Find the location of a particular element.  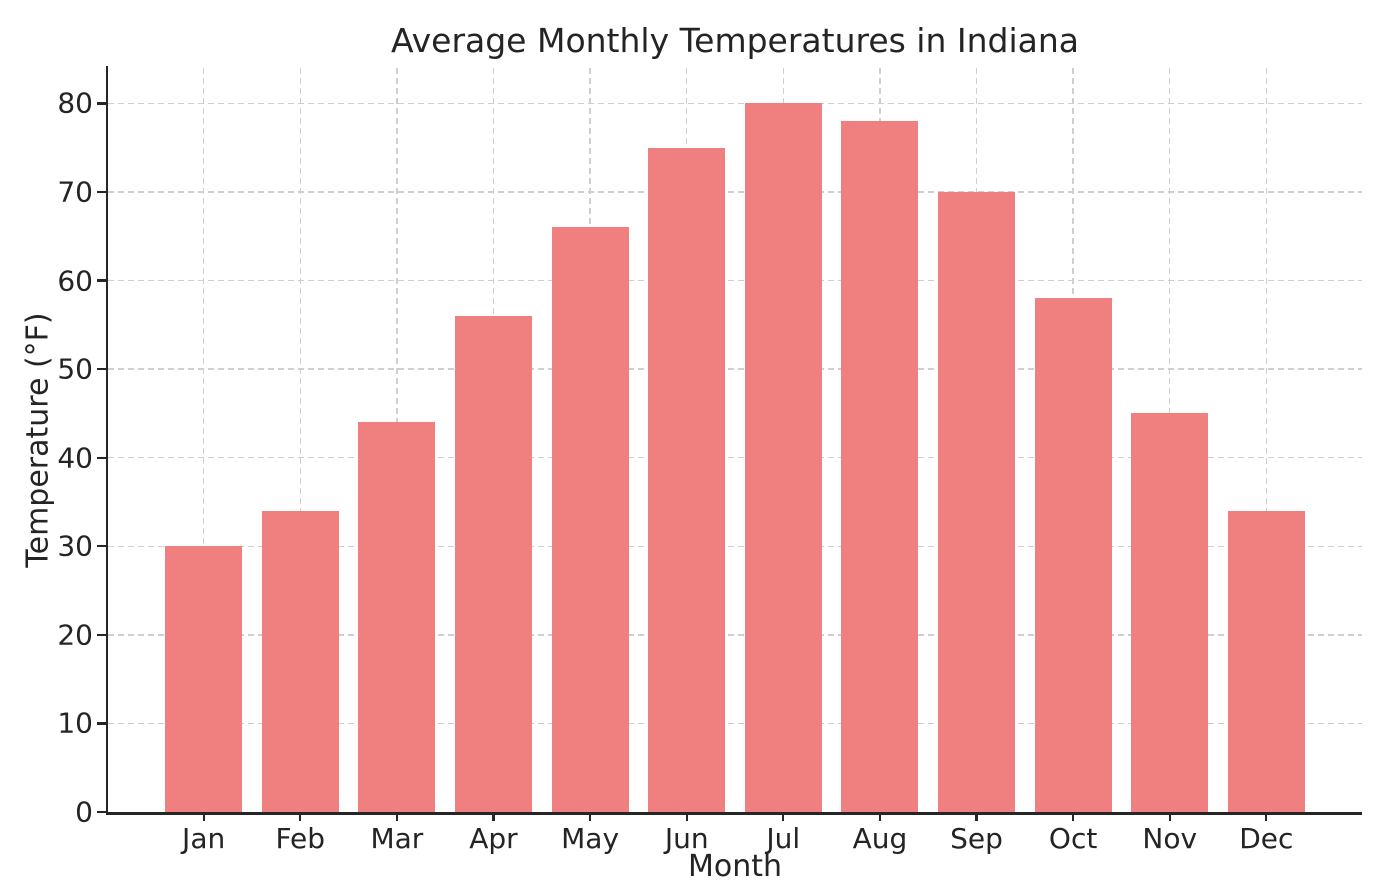

bar-dec is located at coordinates (1266, 661).